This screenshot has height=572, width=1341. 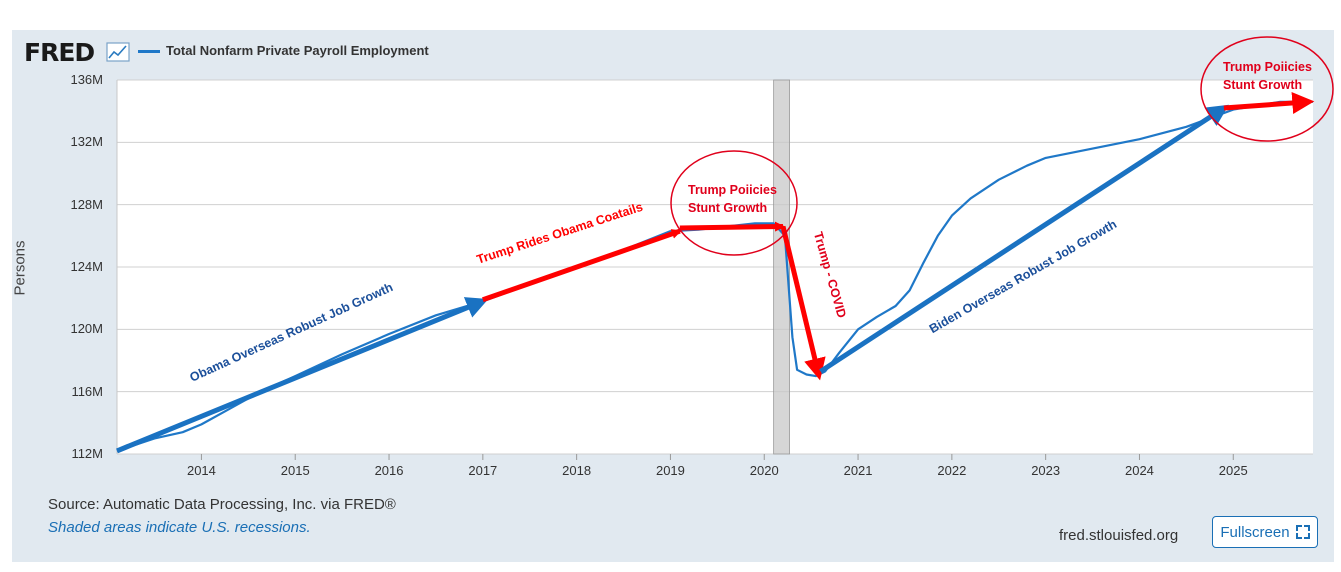 What do you see at coordinates (1255, 532) in the screenshot?
I see `fullscreen-label: Fullscreen` at bounding box center [1255, 532].